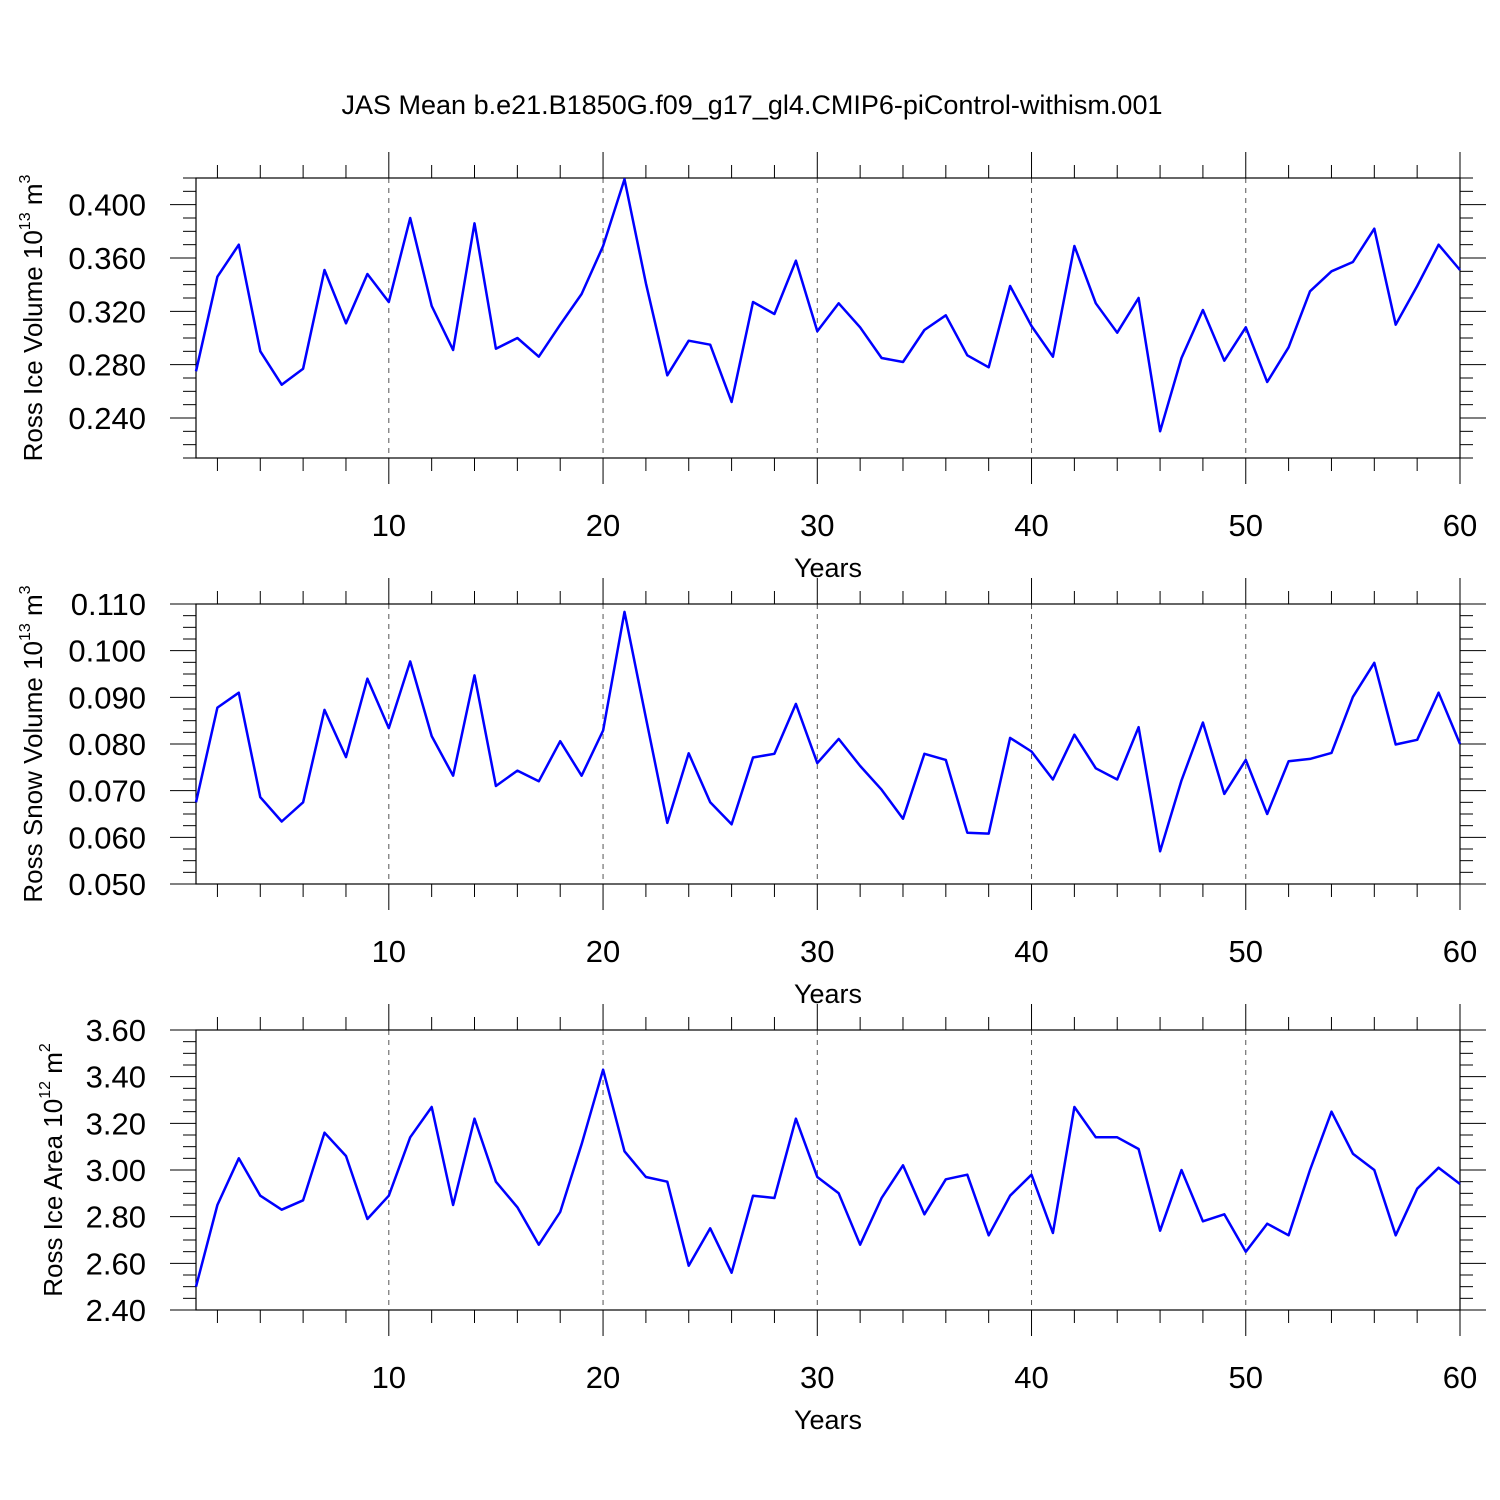 The width and height of the screenshot is (1500, 1500). I want to click on y-axis-label: Ross Snow Volume 1013 m3, so click(32, 743).